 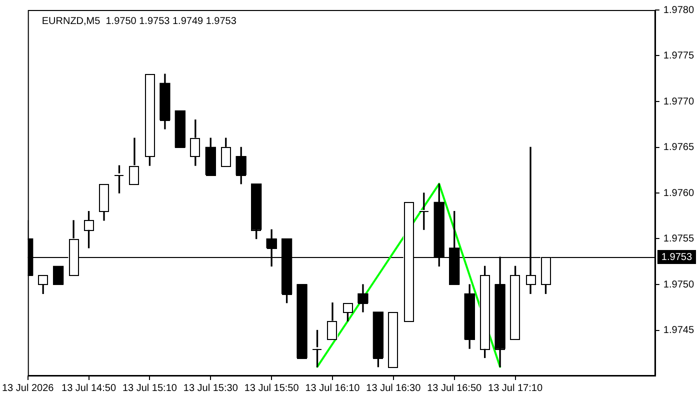 What do you see at coordinates (515, 388) in the screenshot?
I see `x-tick-label: 13 Jul 17:10` at bounding box center [515, 388].